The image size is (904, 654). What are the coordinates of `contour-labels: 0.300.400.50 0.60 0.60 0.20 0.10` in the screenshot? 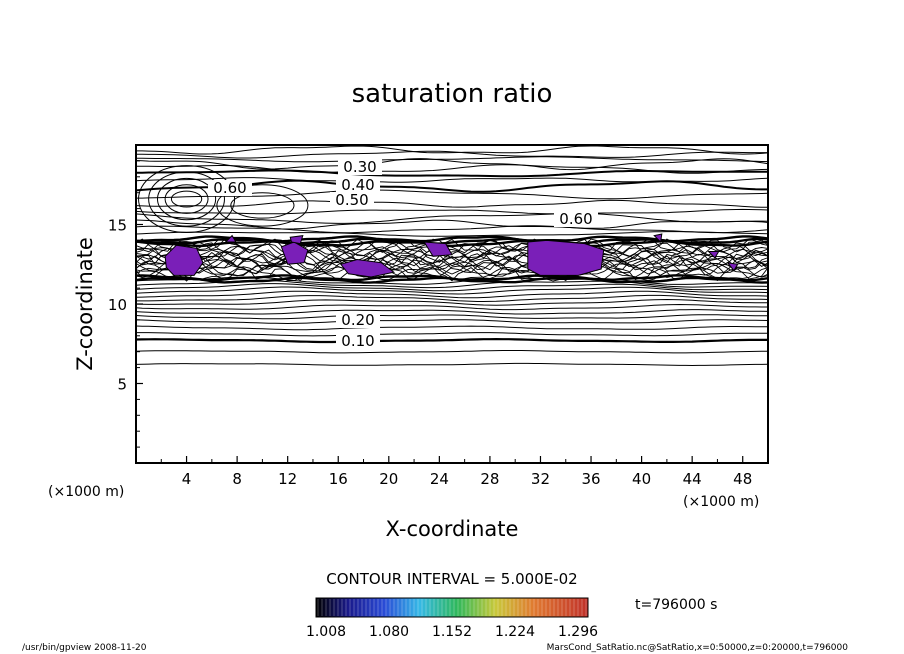 It's located at (403, 254).